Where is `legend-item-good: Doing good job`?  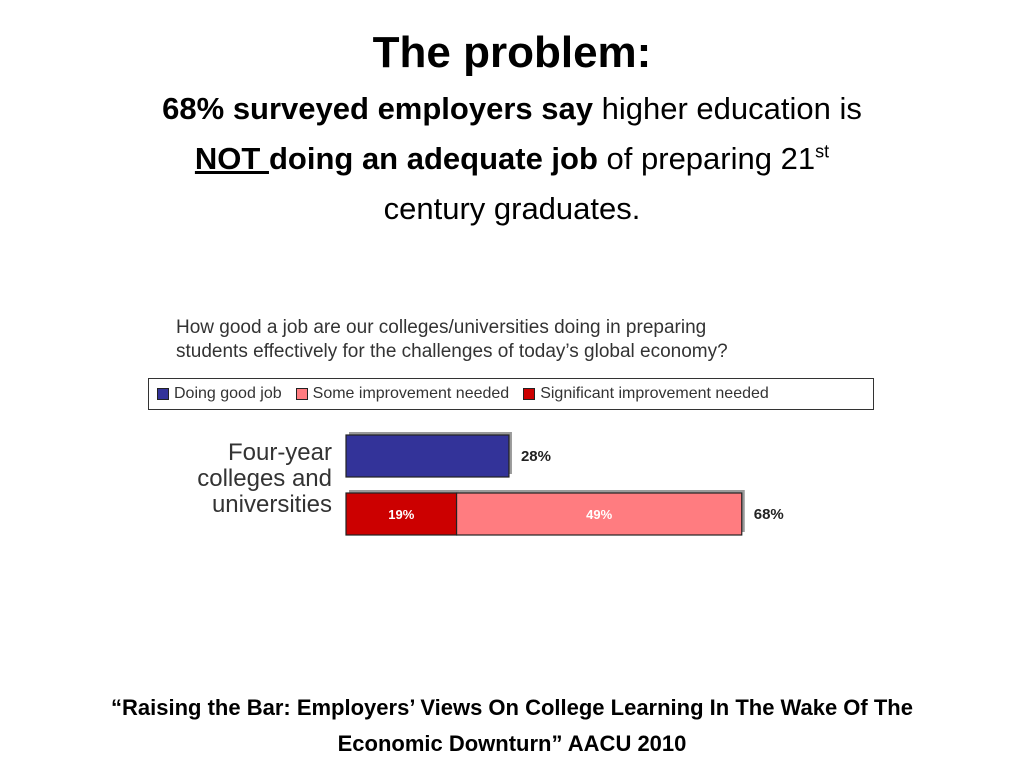
legend-item-good: Doing good job is located at coordinates (219, 394).